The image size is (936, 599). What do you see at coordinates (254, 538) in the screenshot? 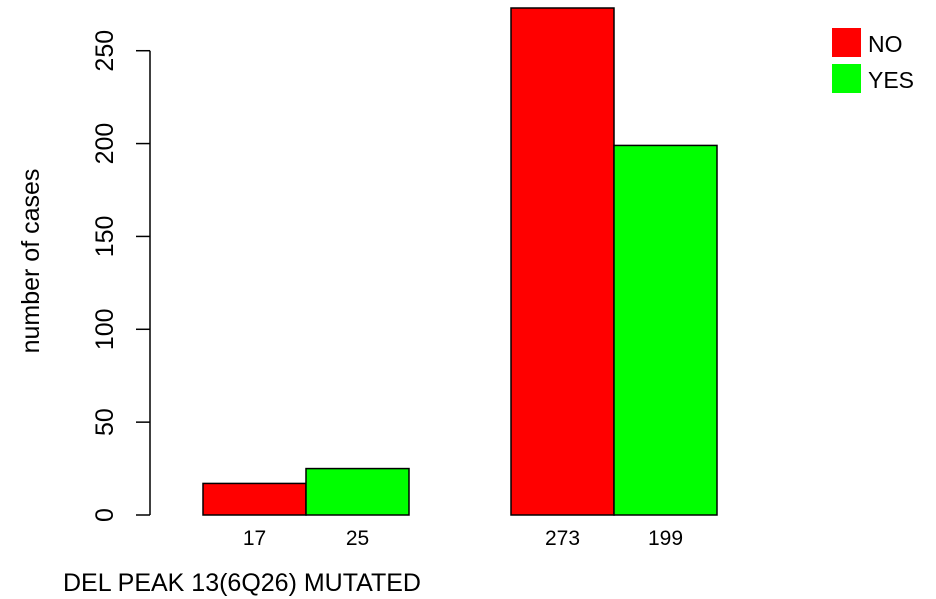
I see `bar-value-label: 17` at bounding box center [254, 538].